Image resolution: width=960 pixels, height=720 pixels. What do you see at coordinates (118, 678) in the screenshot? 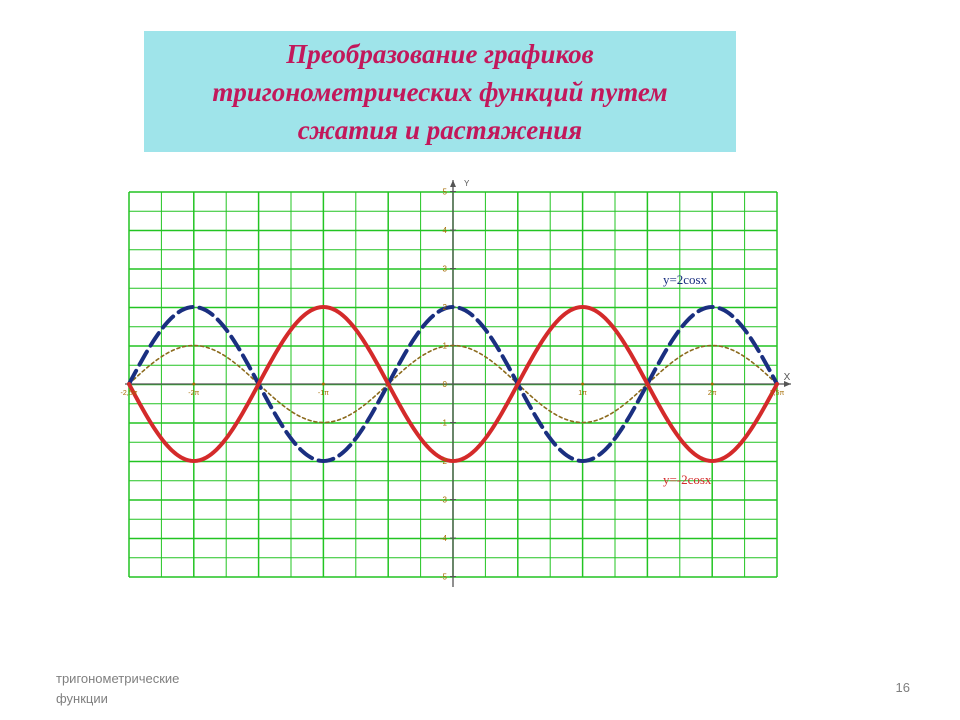
I see `footer-line-1: тригонометрические` at bounding box center [118, 678].